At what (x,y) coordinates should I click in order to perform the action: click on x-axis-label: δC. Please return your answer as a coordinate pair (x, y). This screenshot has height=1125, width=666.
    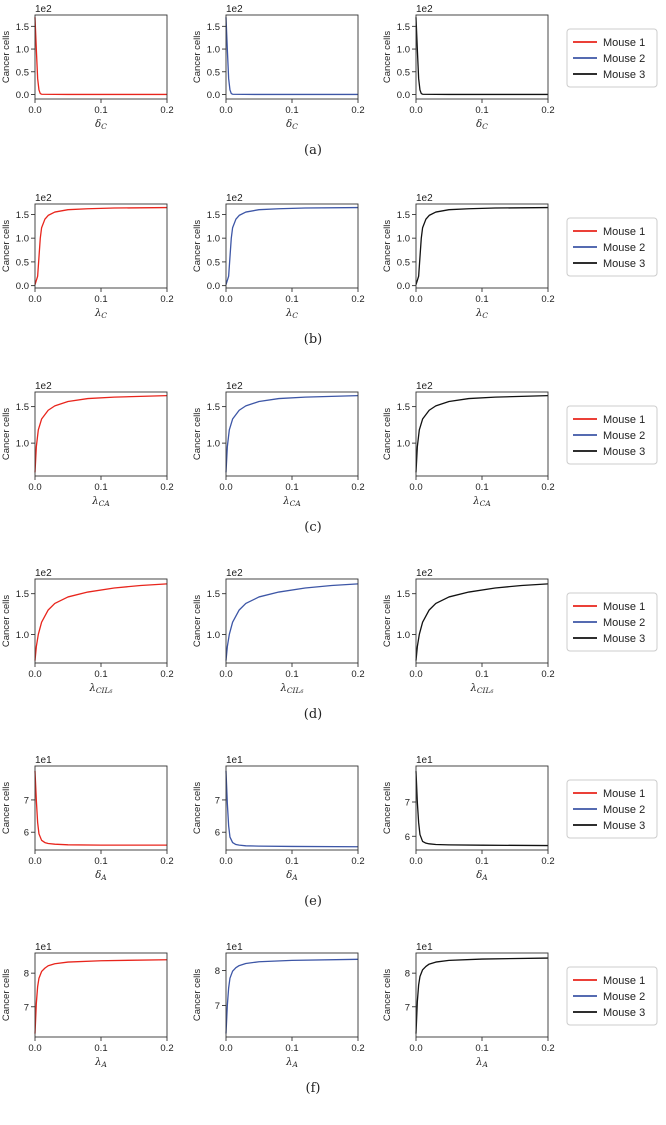
    Looking at the image, I should click on (482, 125).